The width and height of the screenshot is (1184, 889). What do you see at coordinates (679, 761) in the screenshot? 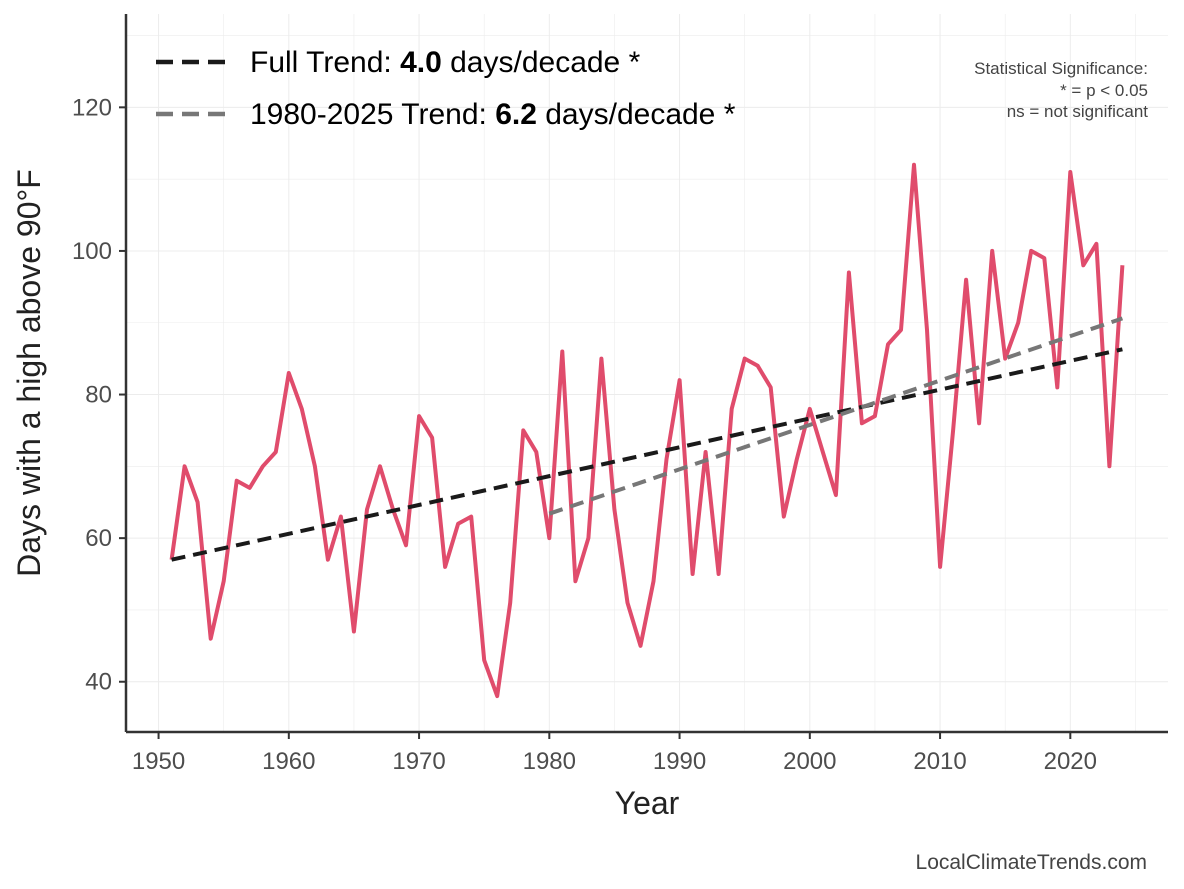
I see `x-tick-label: 1990` at bounding box center [679, 761].